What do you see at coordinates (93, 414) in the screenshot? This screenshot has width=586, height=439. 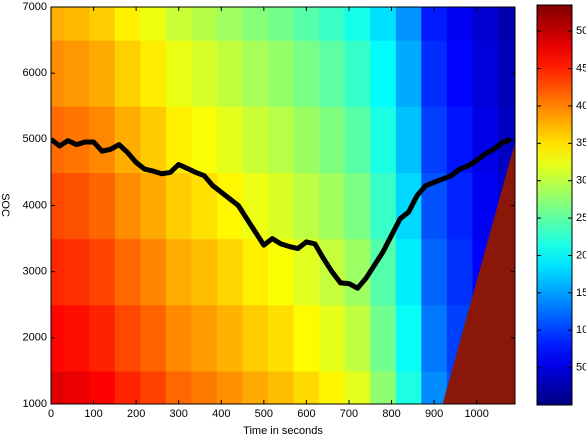 I see `x-tick-label: 100` at bounding box center [93, 414].